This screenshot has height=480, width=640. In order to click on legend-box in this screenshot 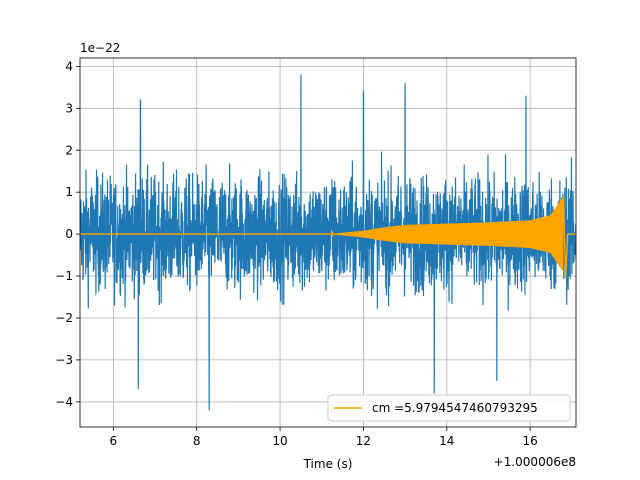, I will do `click(449, 408)`.